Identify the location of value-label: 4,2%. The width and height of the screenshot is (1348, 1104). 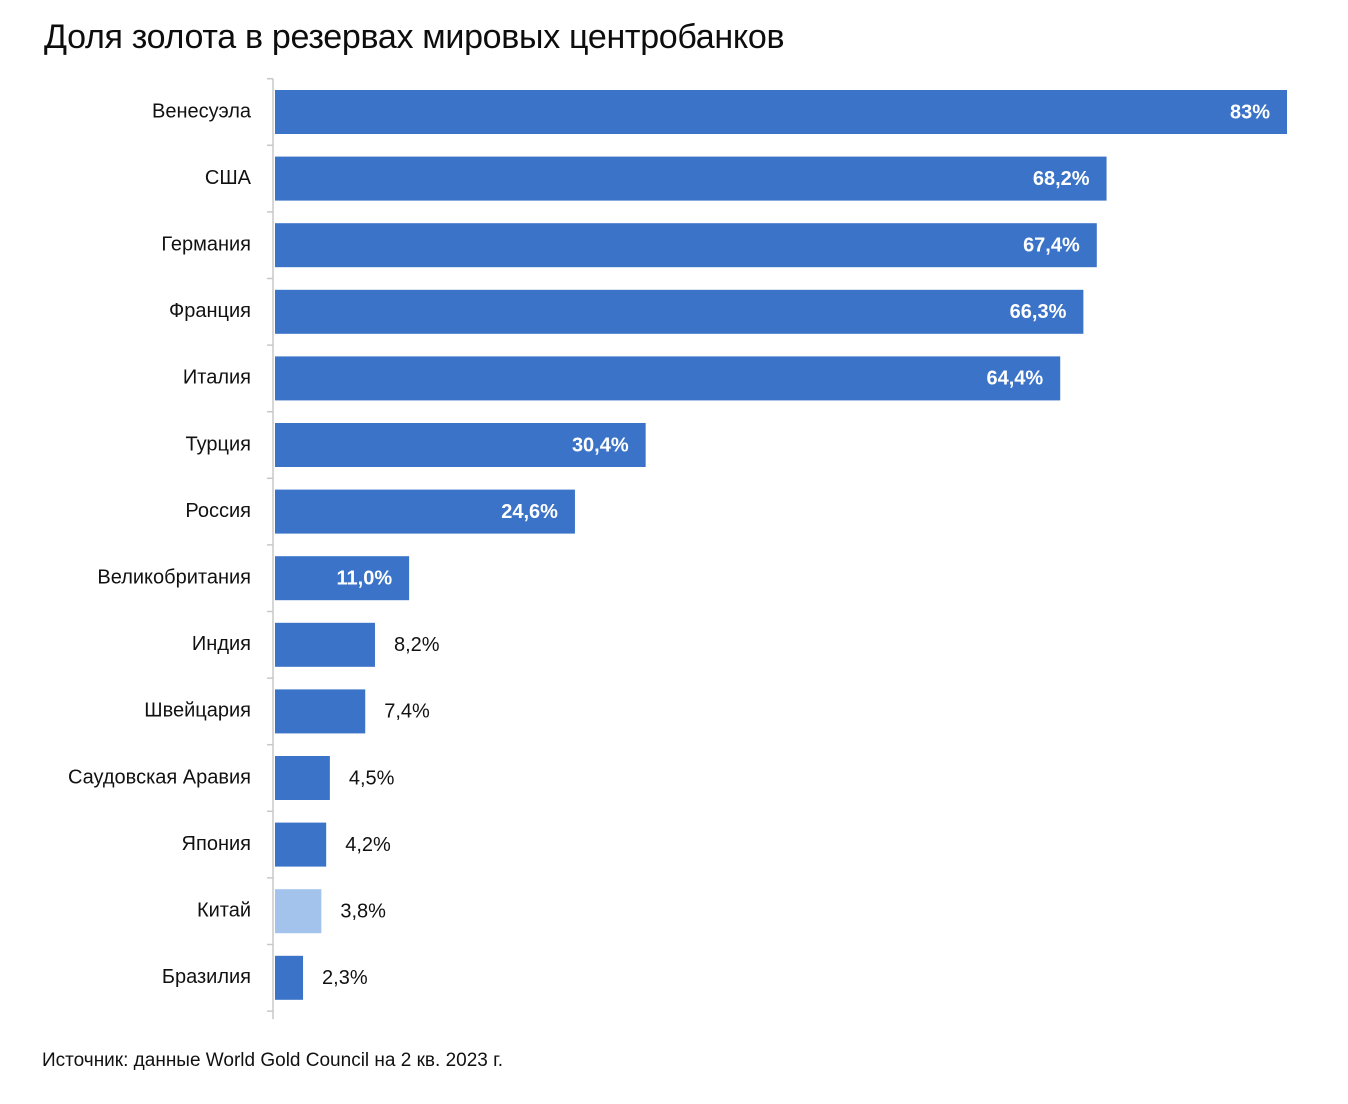
(368, 845).